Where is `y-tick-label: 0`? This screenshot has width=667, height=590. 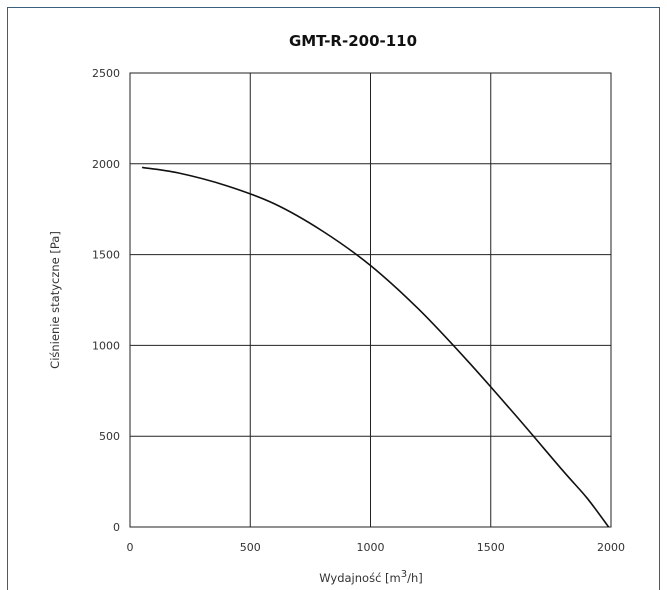 y-tick-label: 0 is located at coordinates (116, 527).